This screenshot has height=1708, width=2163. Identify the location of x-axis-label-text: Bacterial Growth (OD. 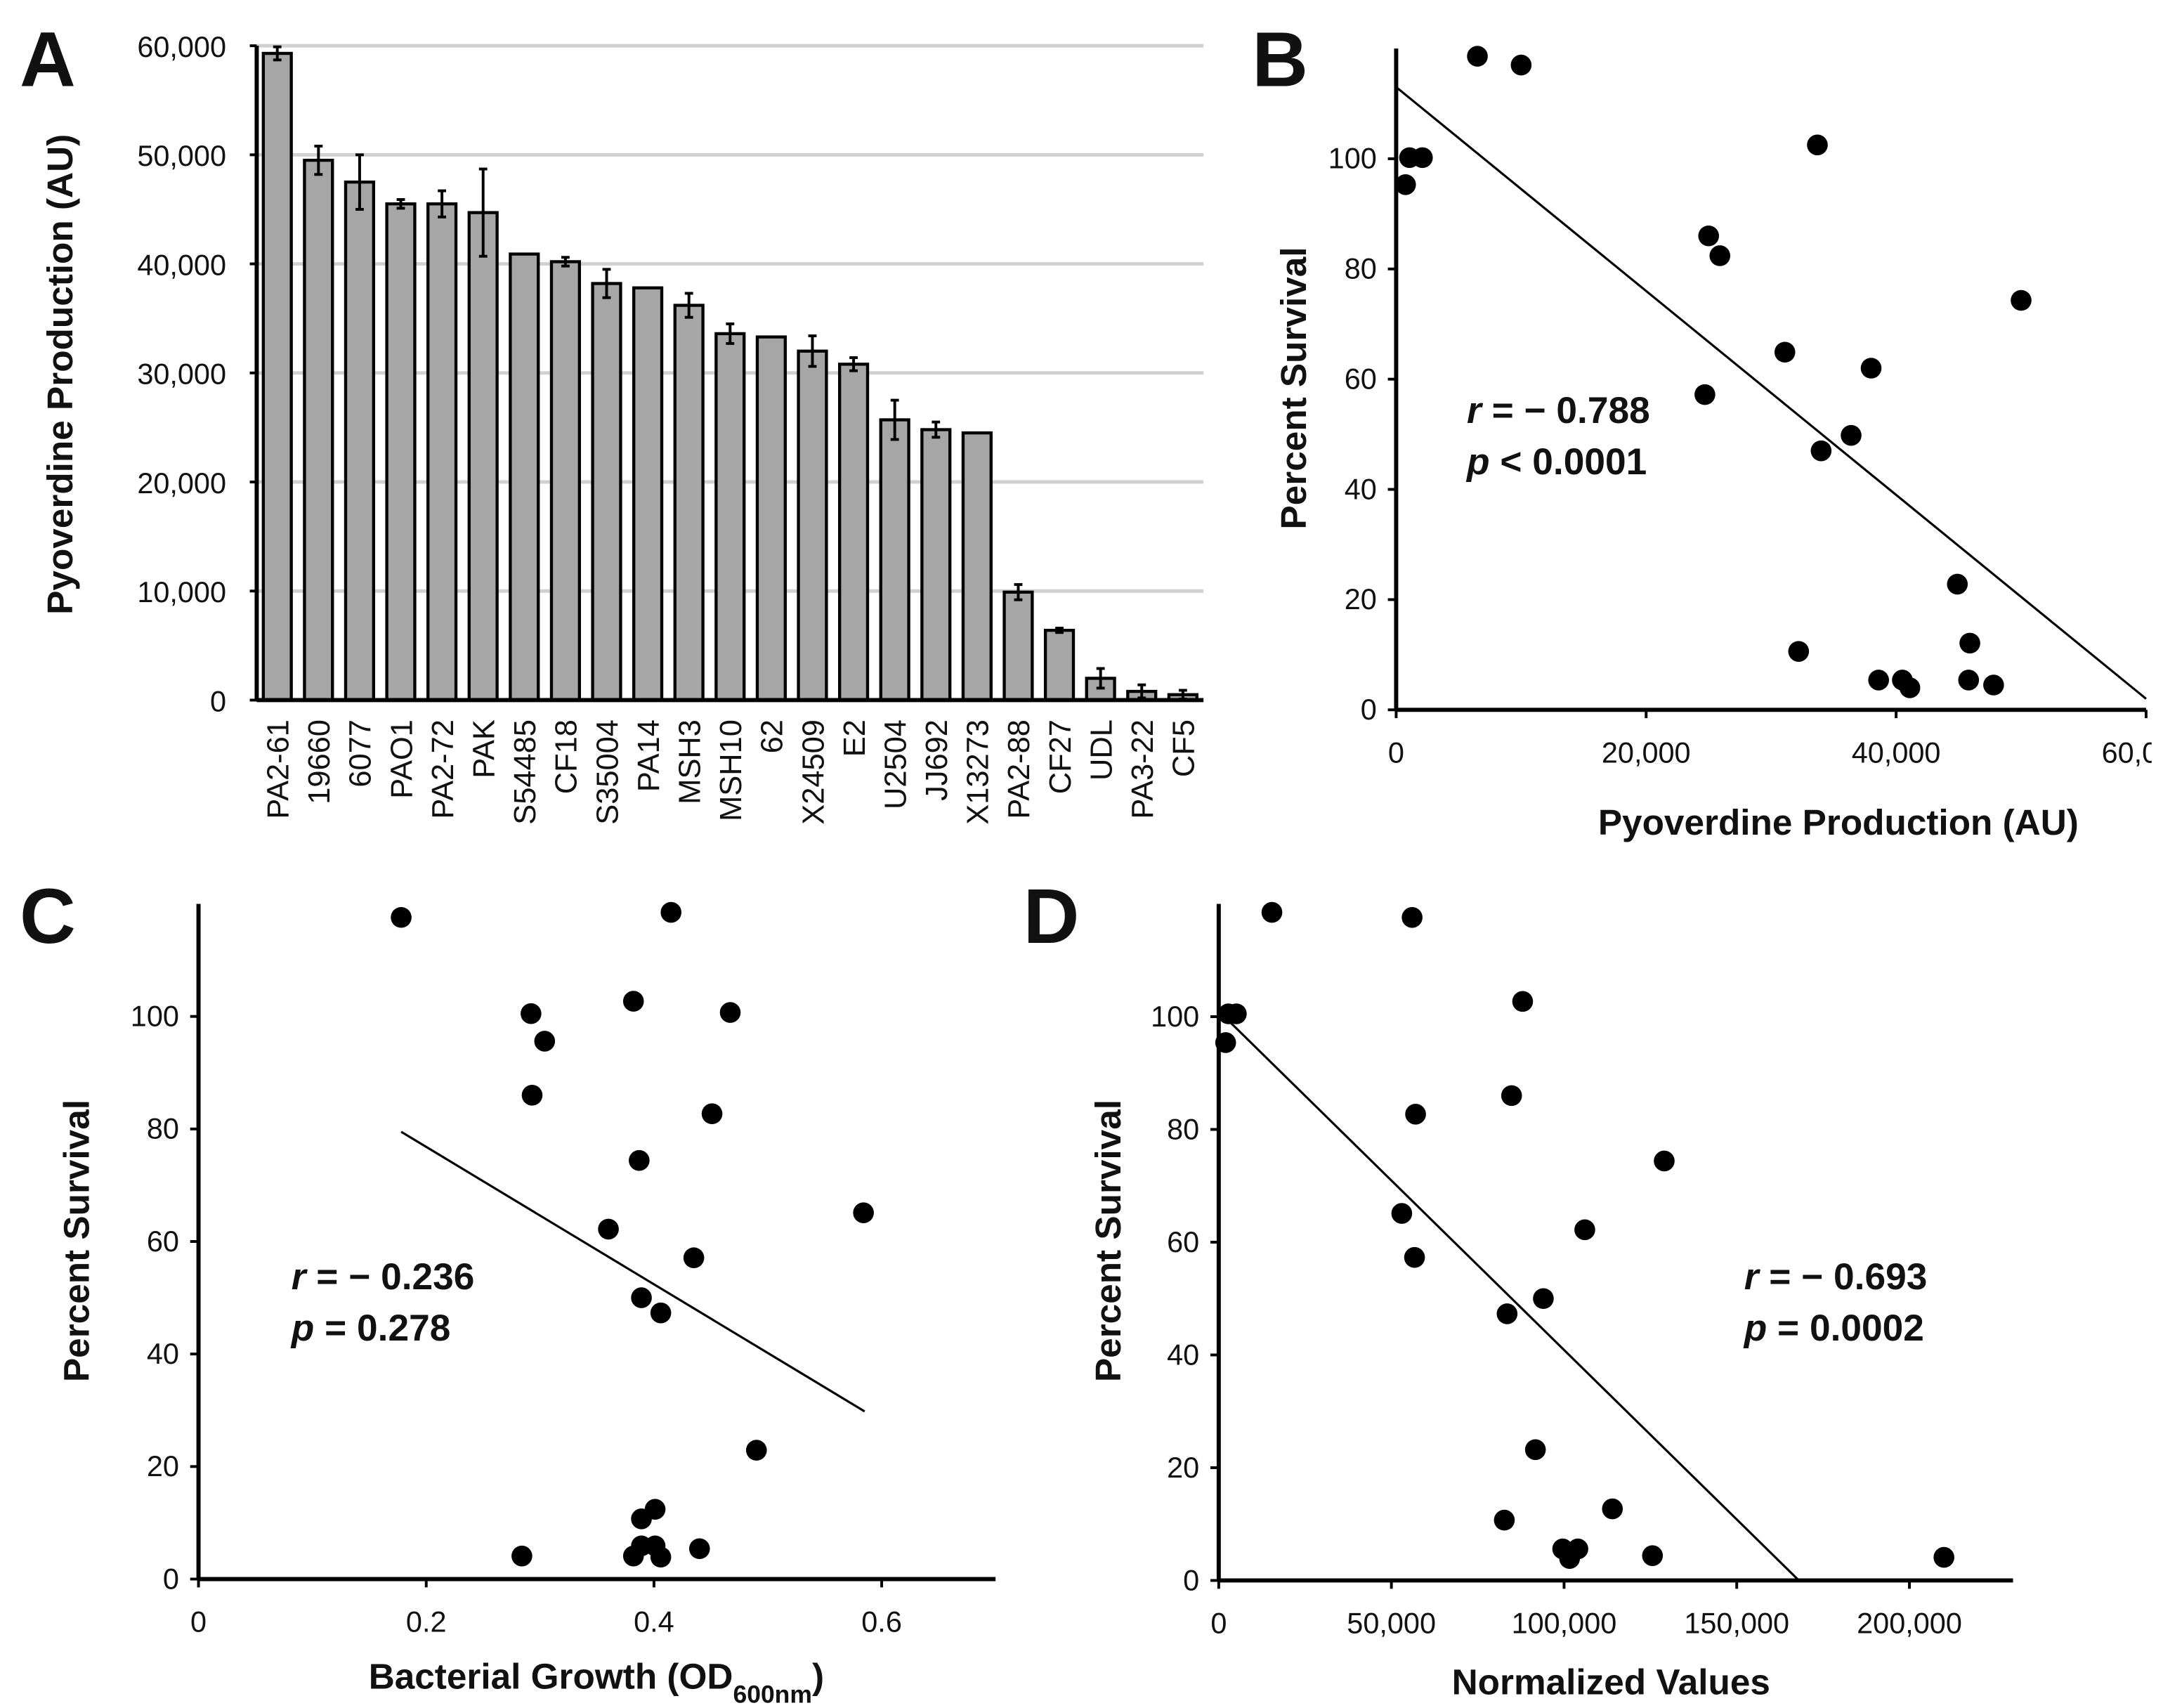
(551, 1676).